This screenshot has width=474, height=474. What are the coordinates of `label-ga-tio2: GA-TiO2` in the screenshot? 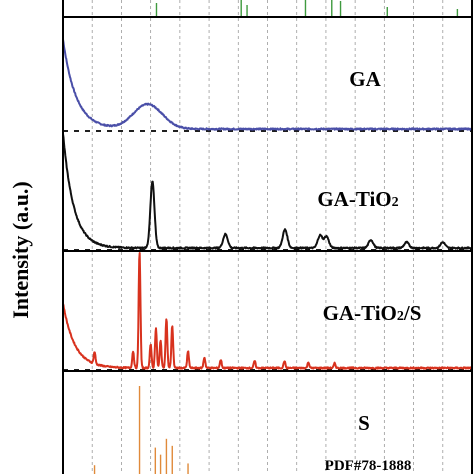 It's located at (357, 199).